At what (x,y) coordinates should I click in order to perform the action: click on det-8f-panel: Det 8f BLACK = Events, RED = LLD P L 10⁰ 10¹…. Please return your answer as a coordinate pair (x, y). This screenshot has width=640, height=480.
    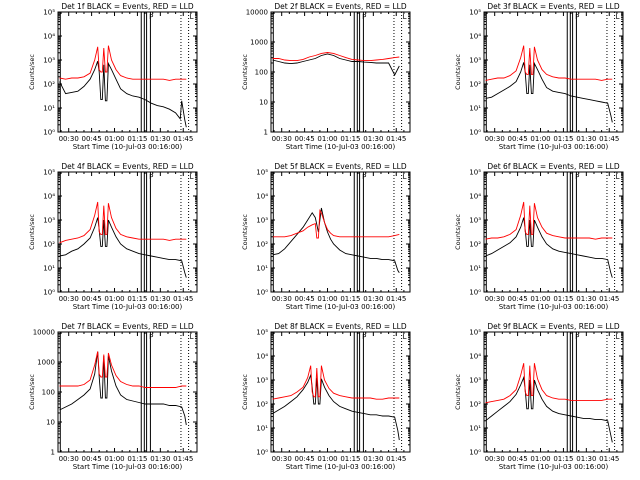
    Looking at the image, I should click on (326, 396).